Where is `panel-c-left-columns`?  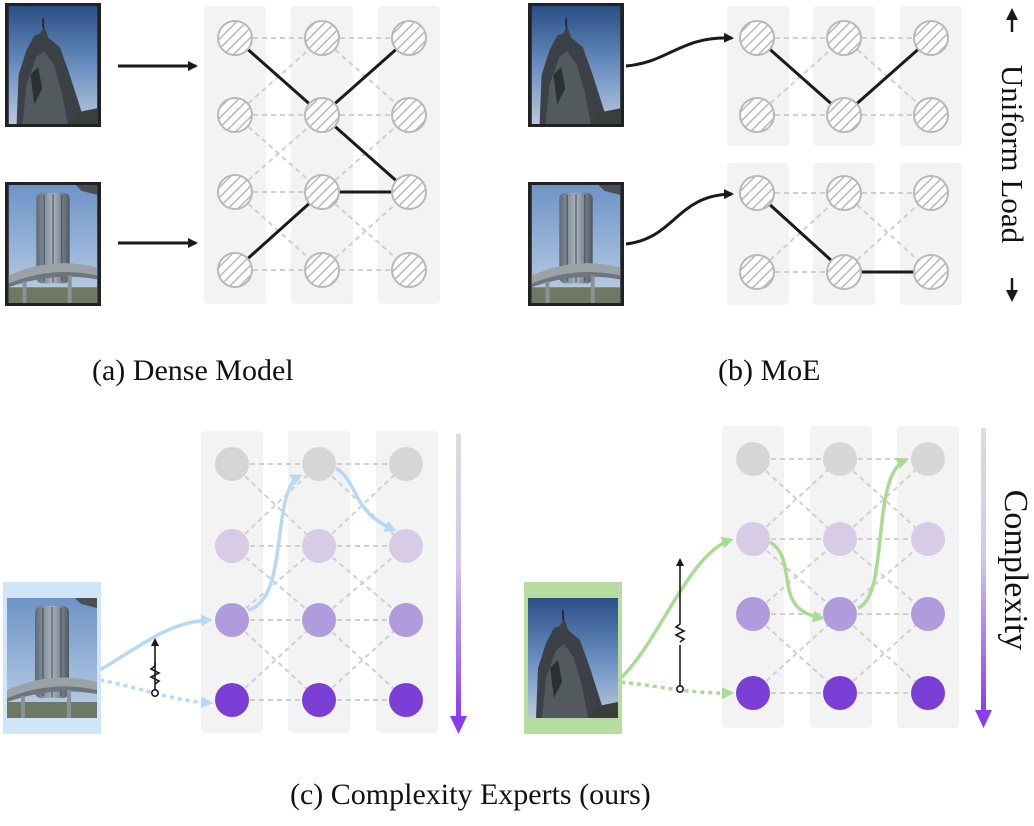
panel-c-left-columns is located at coordinates (319, 582).